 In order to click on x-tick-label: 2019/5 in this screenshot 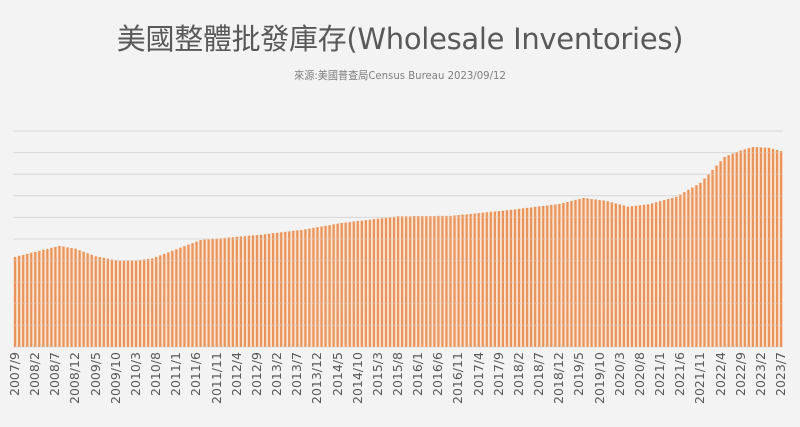, I will do `click(579, 374)`.